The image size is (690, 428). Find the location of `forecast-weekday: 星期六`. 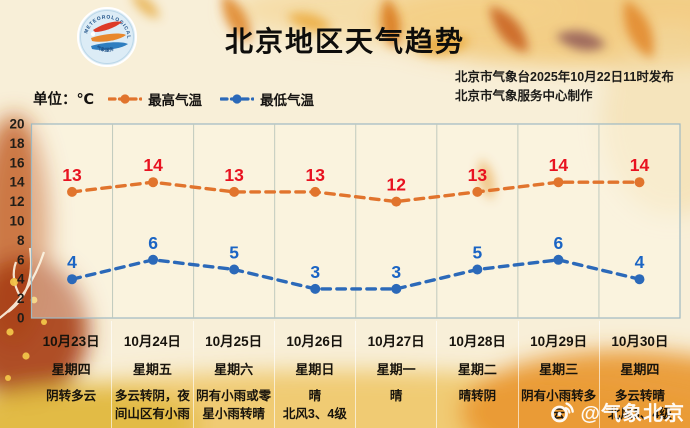

forecast-weekday: 星期六 is located at coordinates (234, 369).